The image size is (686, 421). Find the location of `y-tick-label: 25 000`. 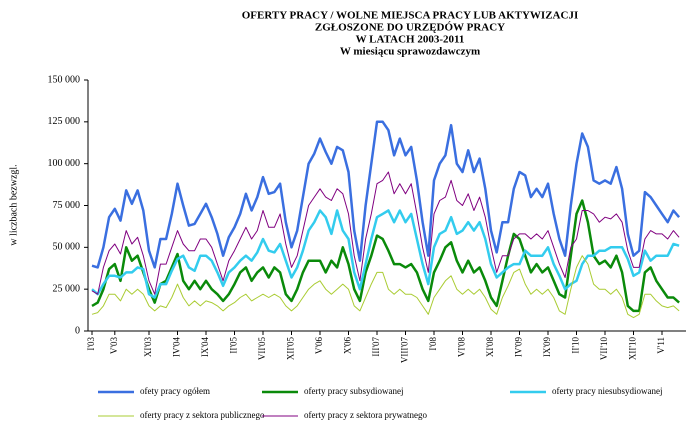

y-tick-label: 25 000 is located at coordinates (67, 288).